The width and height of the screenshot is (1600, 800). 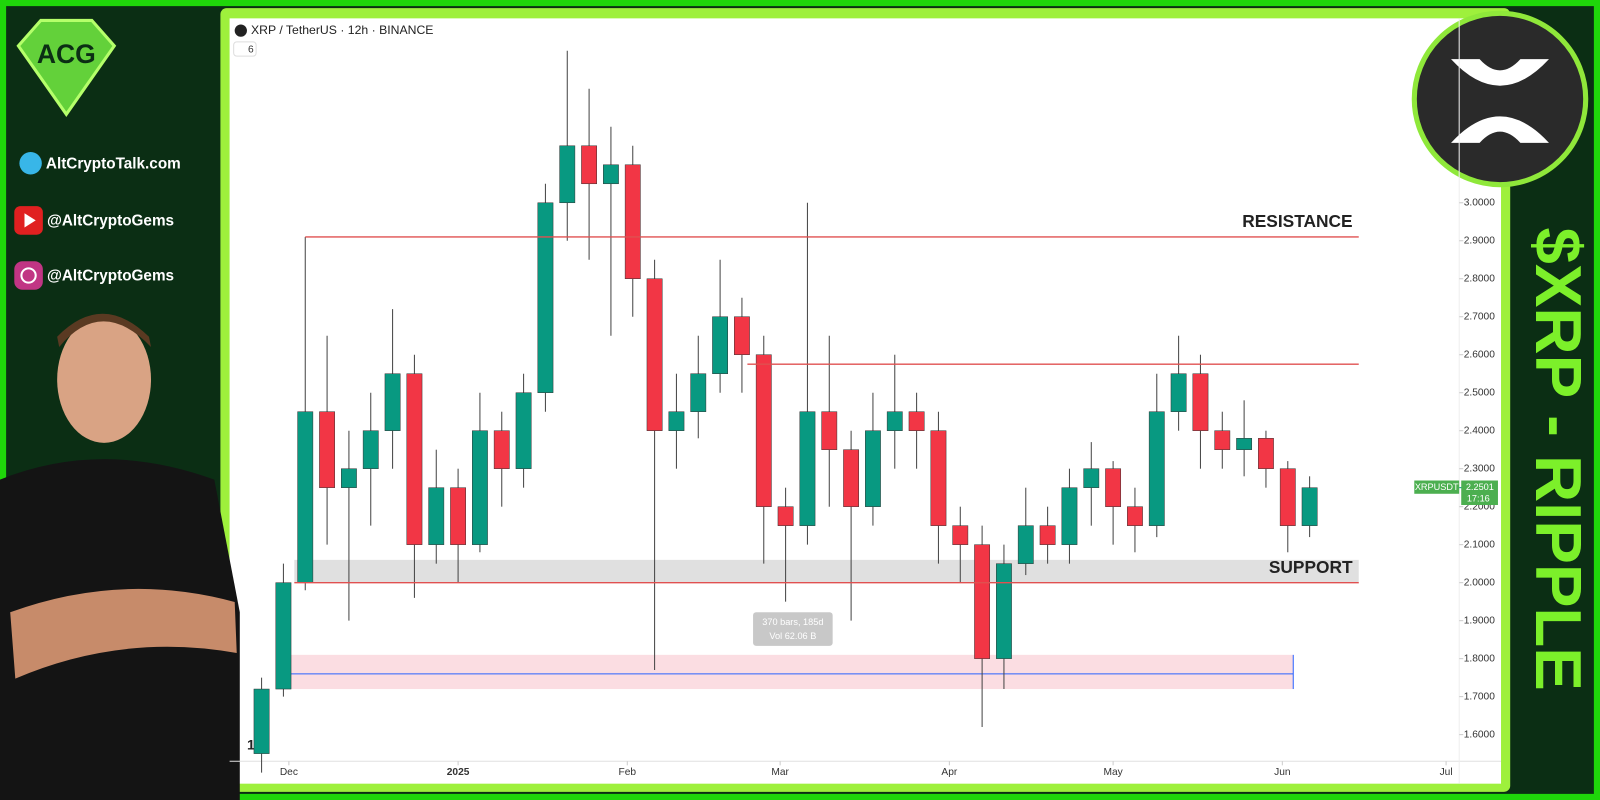 I want to click on y-tick-label: 3.0000, so click(x=1479, y=202).